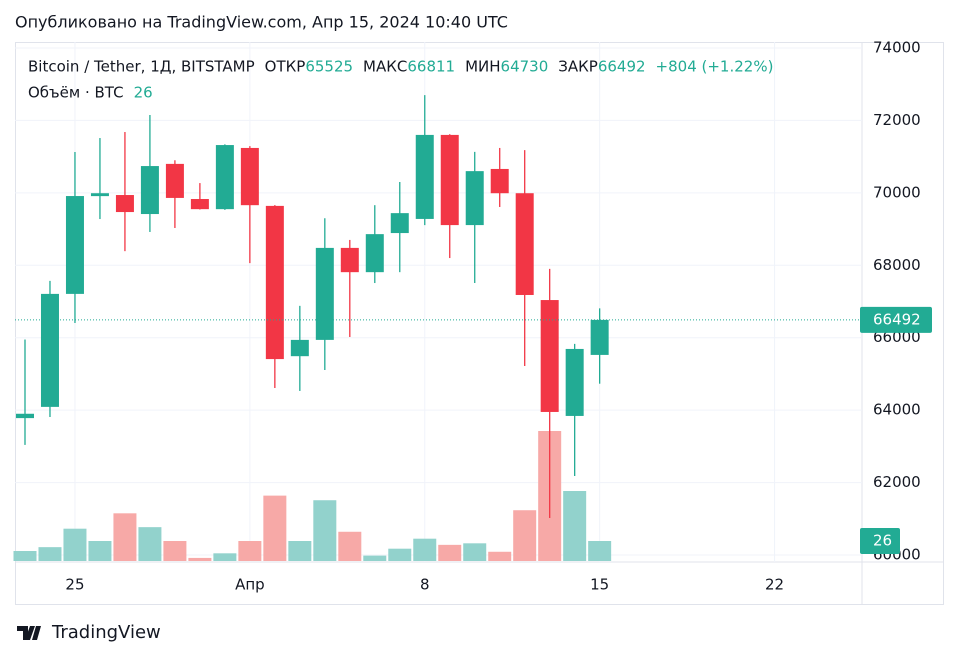 Image resolution: width=960 pixels, height=664 pixels. Describe the element at coordinates (774, 585) in the screenshot. I see `x-tick-label: 22` at that location.